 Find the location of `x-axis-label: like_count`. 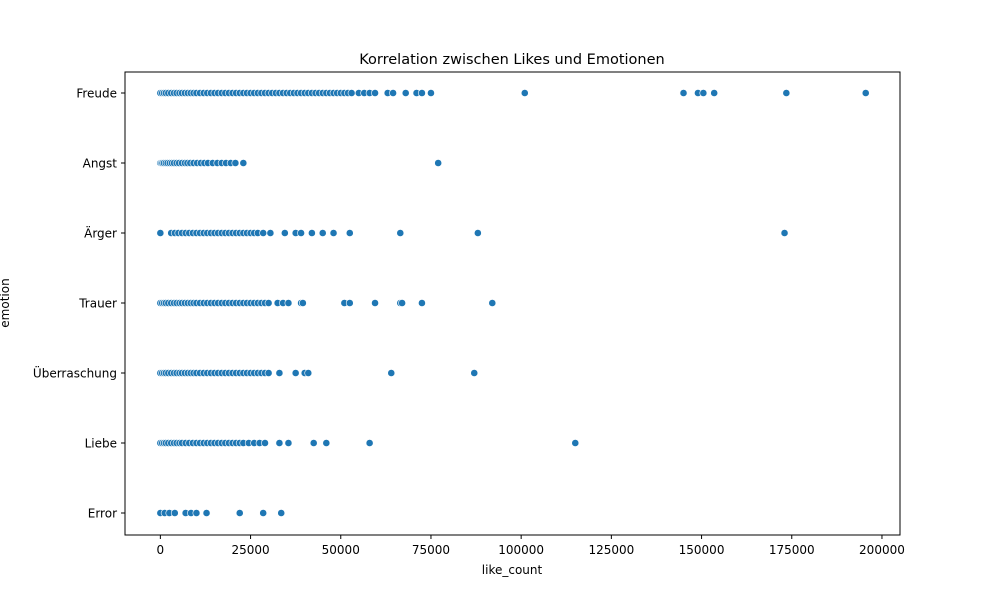

x-axis-label: like_count is located at coordinates (512, 570).